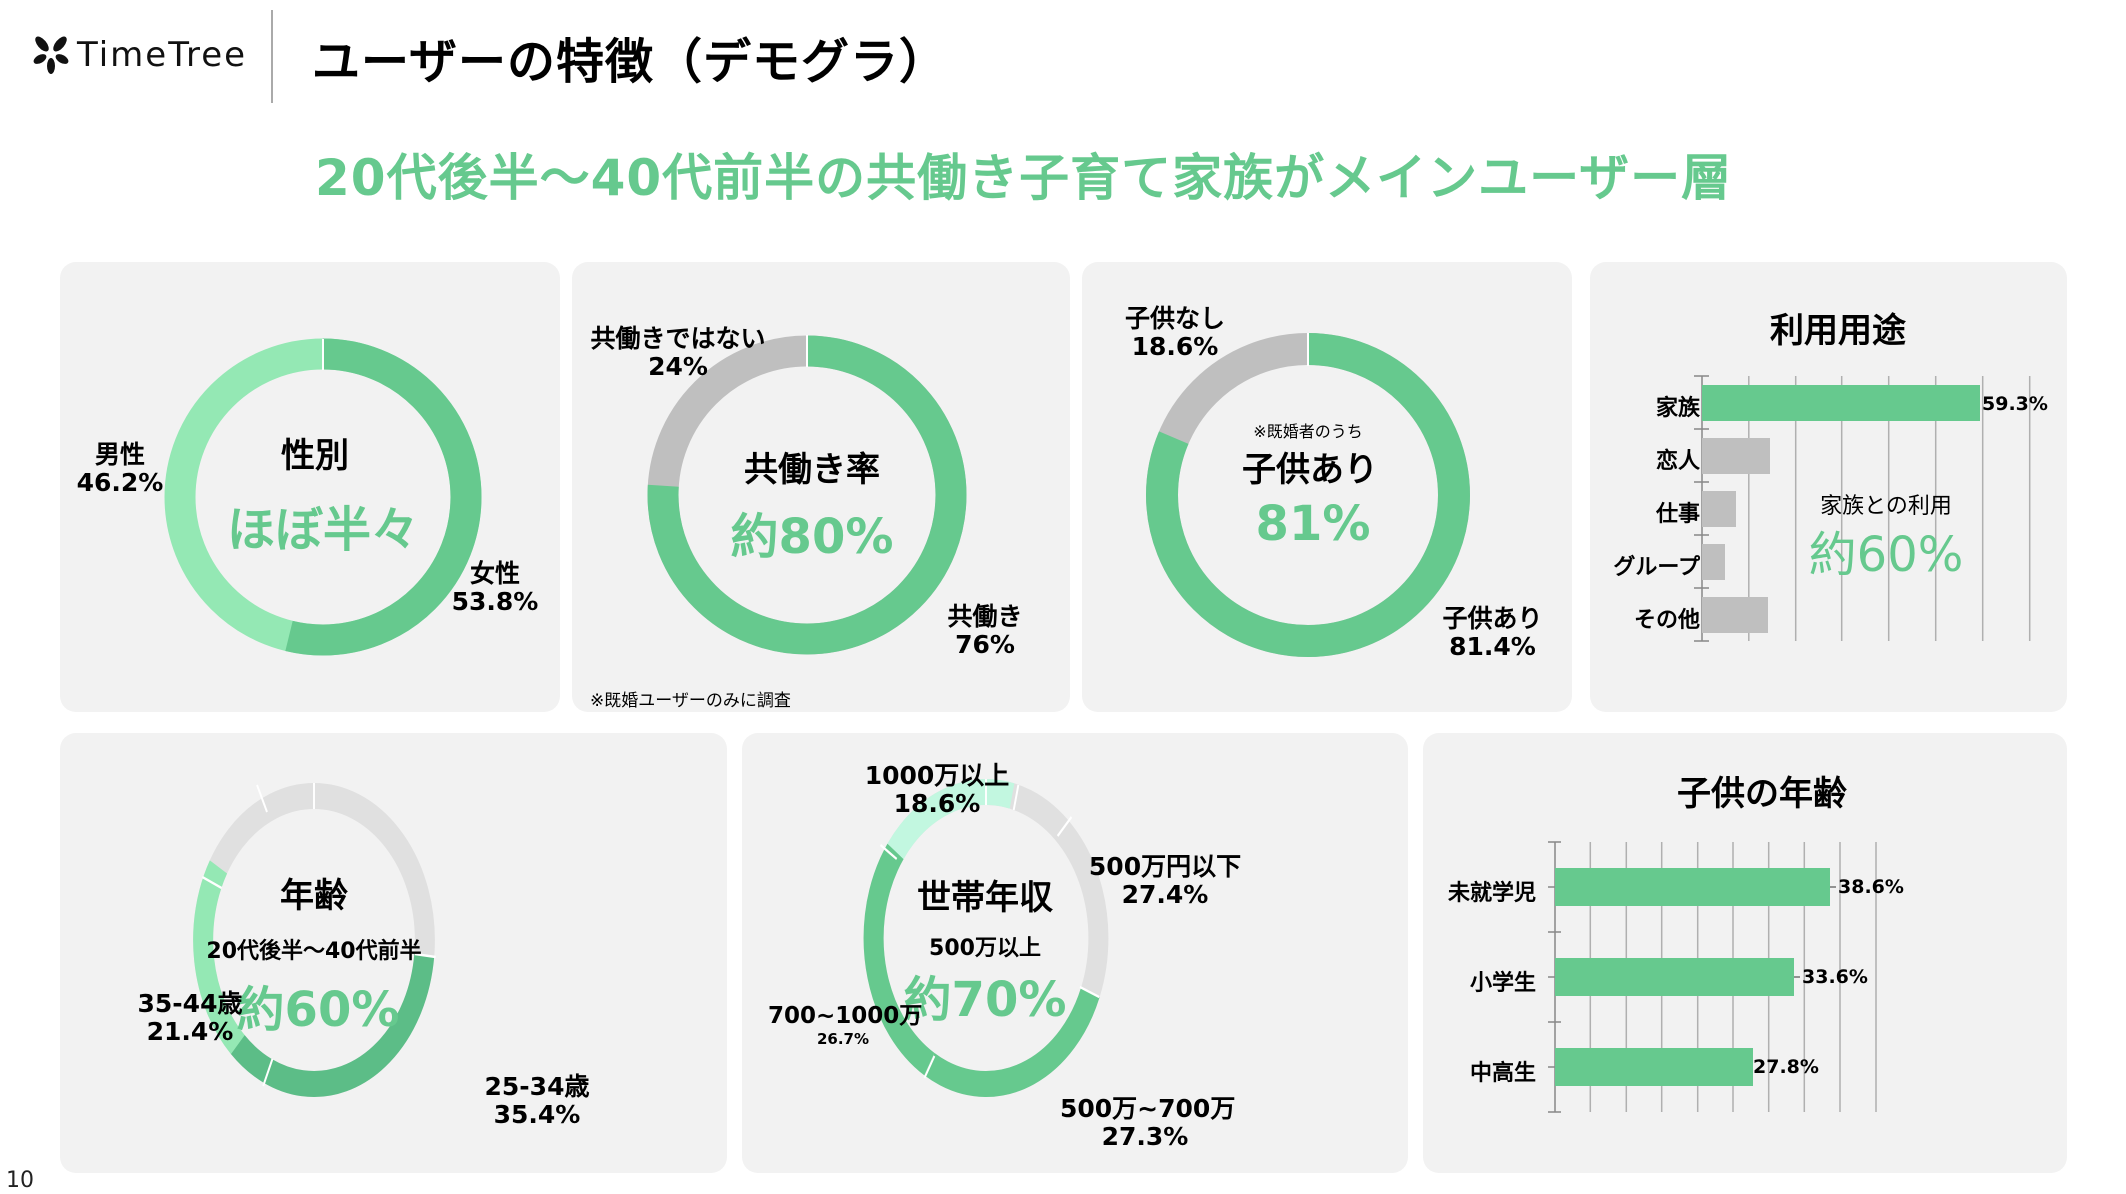 Image resolution: width=2126 pixels, height=1194 pixels. I want to click on logo-text: TimeTree, so click(162, 55).